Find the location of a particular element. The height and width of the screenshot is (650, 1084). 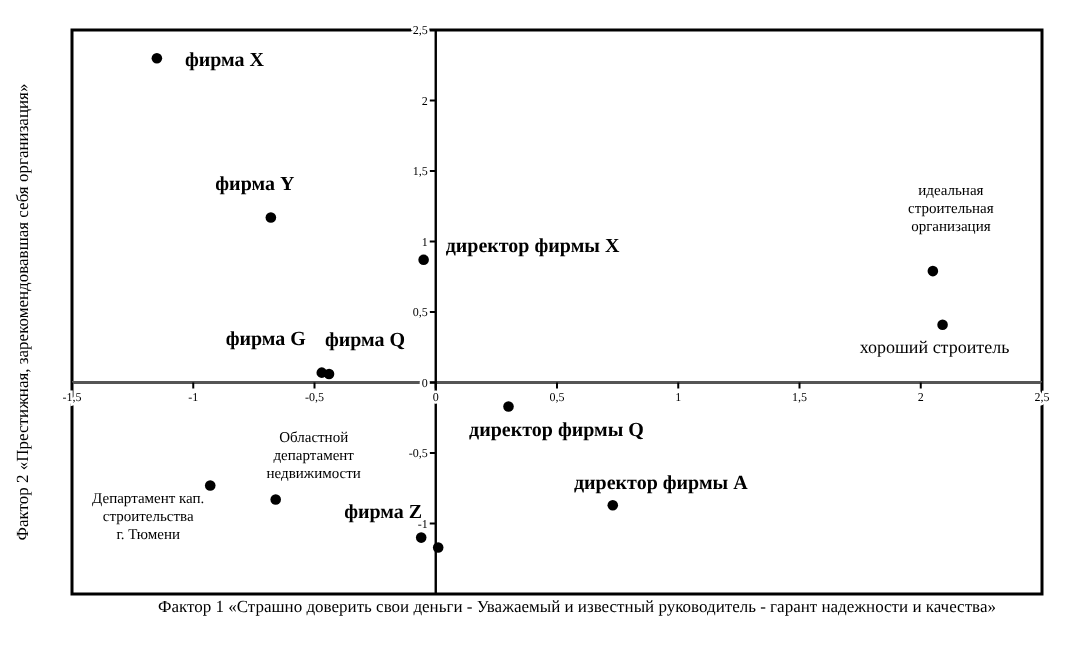

y-axis-title: Фактор 2 «Престижная, зарекомендовавшая себя организация» is located at coordinates (22, 312).